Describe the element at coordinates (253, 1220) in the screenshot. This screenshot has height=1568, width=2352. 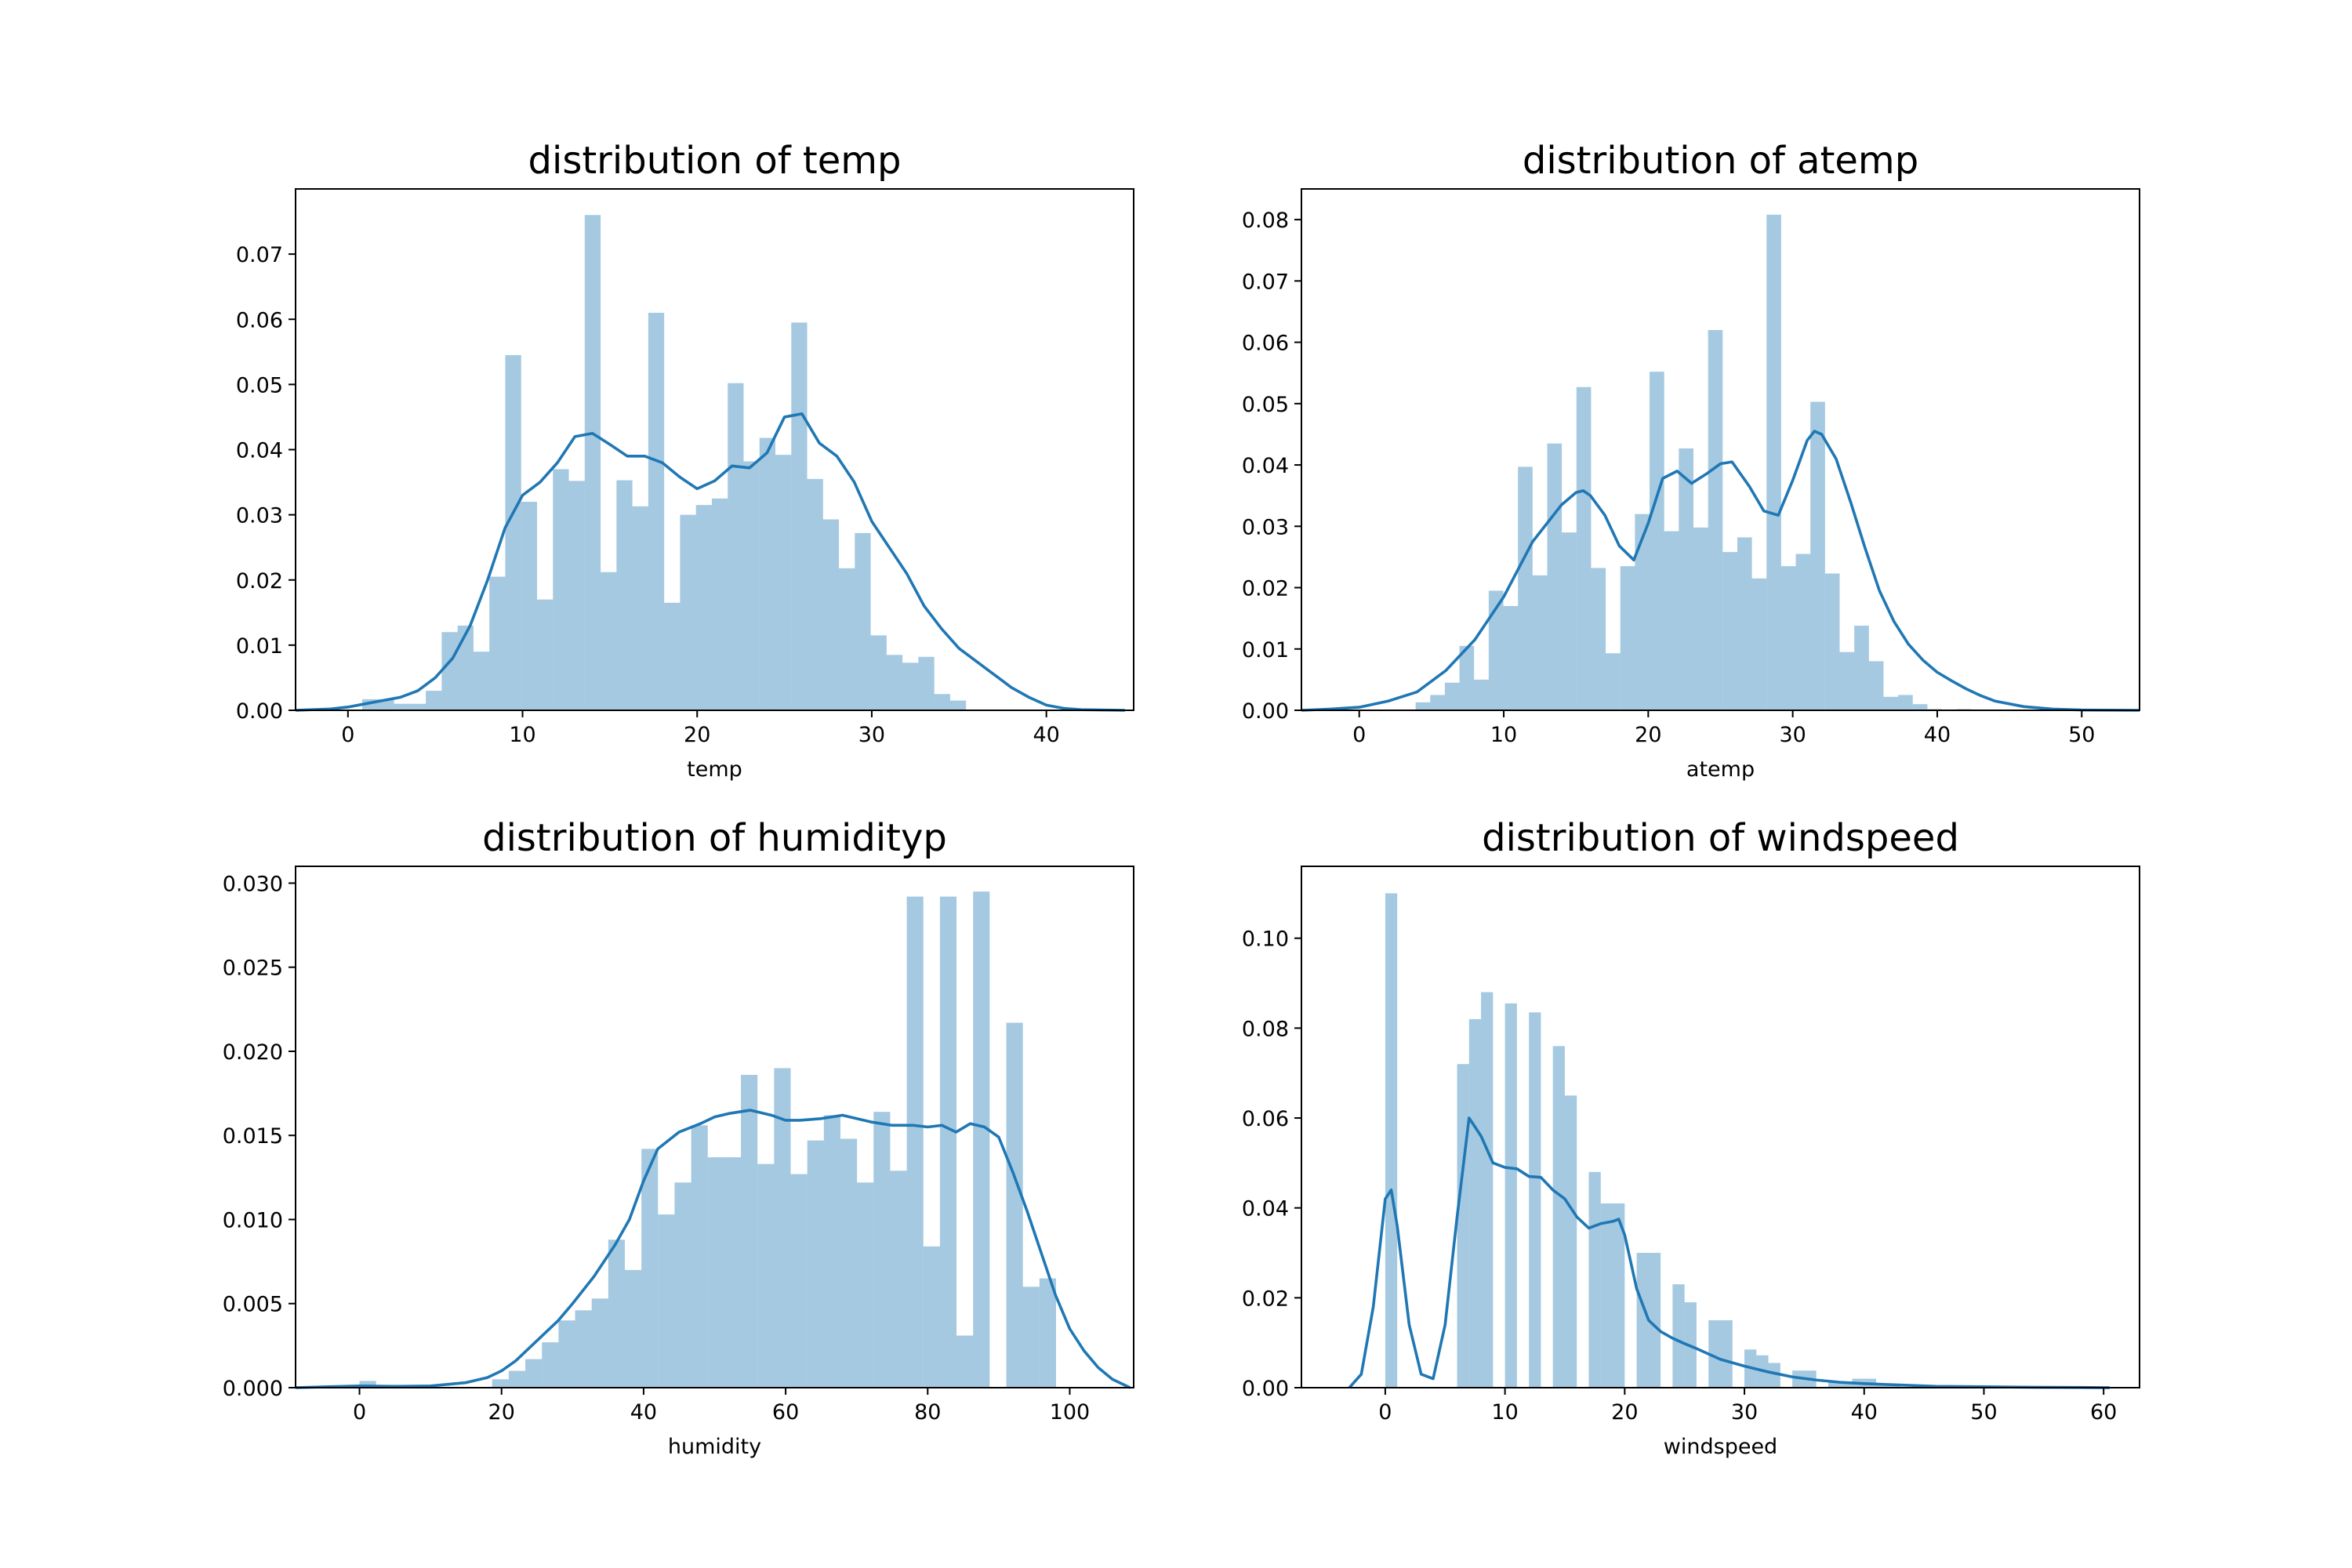
I see `y-tick-label: 0.010` at that location.